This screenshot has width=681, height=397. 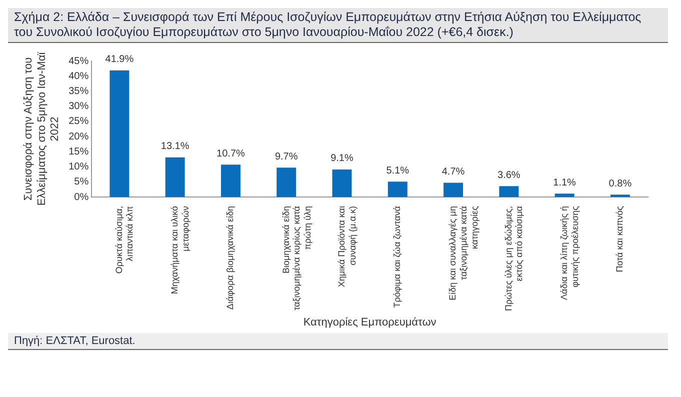 What do you see at coordinates (119, 60) in the screenshot?
I see `data-label: 41.9%` at bounding box center [119, 60].